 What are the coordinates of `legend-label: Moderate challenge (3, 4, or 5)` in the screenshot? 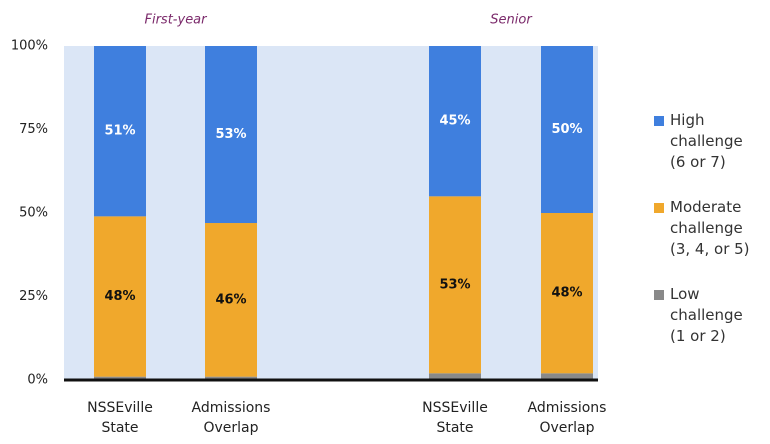 It's located at (710, 228).